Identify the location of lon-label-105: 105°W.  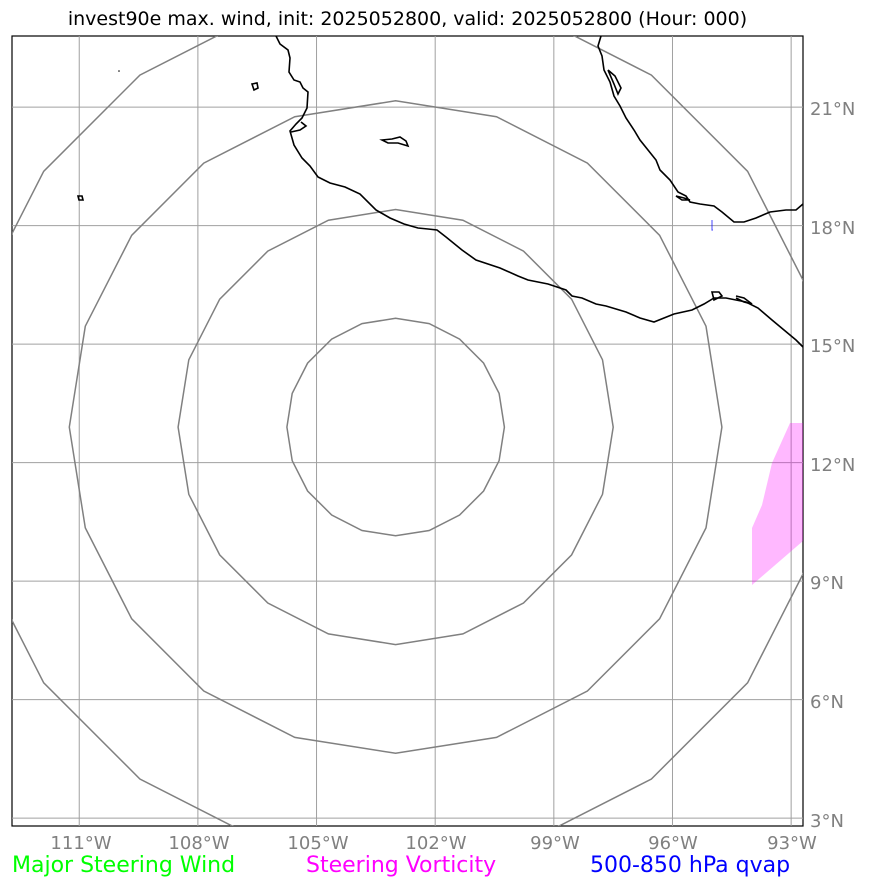
(318, 843).